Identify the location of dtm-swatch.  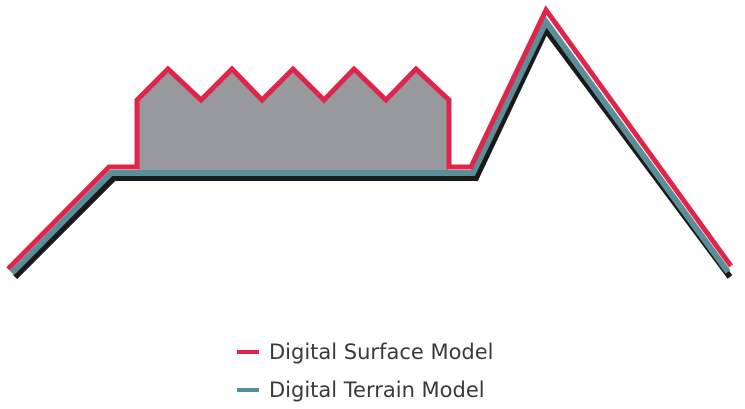
(248, 390).